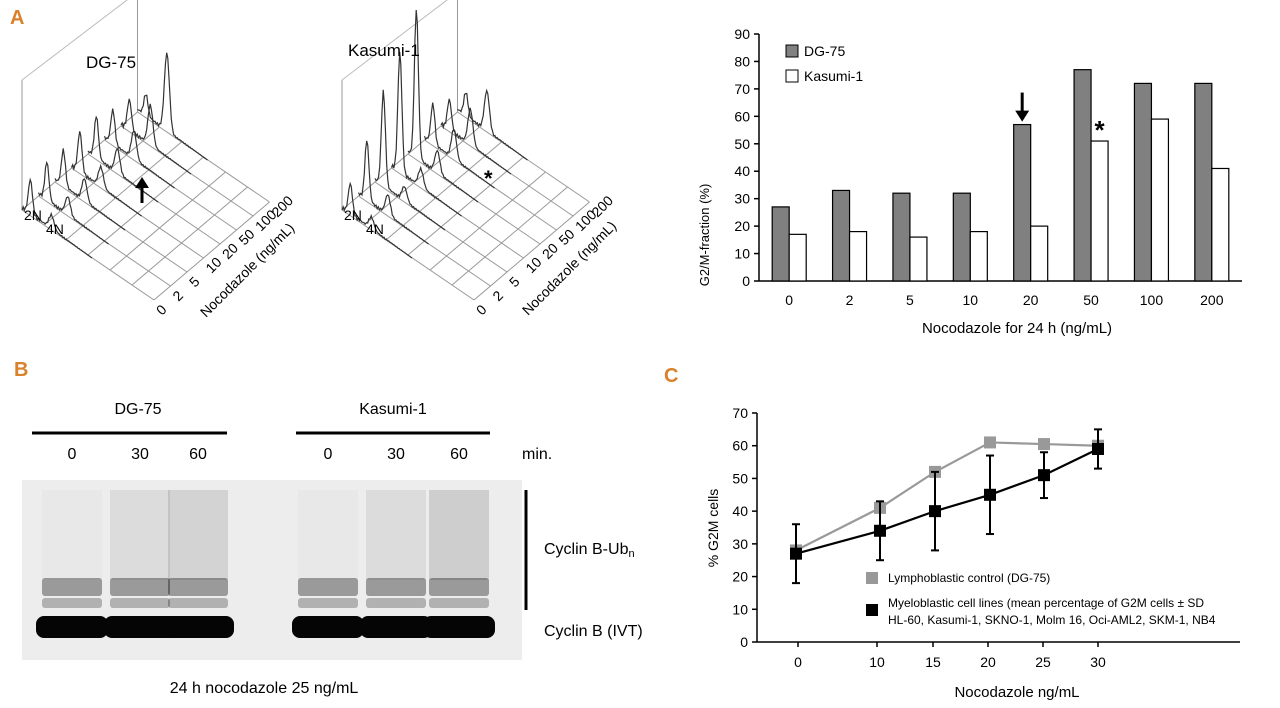 The width and height of the screenshot is (1280, 708). Describe the element at coordinates (33, 215) in the screenshot. I see `dg75-2n-label: 2N` at that location.